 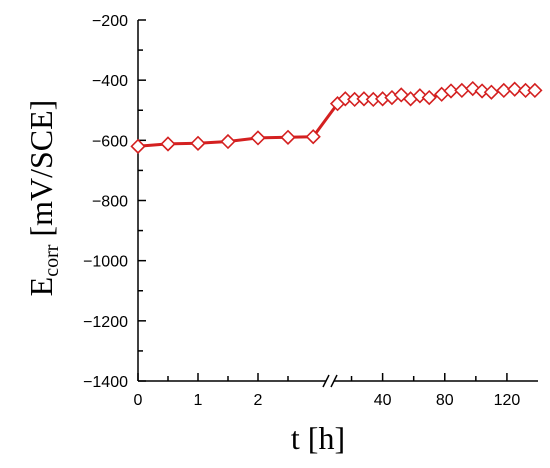 What do you see at coordinates (507, 400) in the screenshot?
I see `x-tick-label: 120` at bounding box center [507, 400].